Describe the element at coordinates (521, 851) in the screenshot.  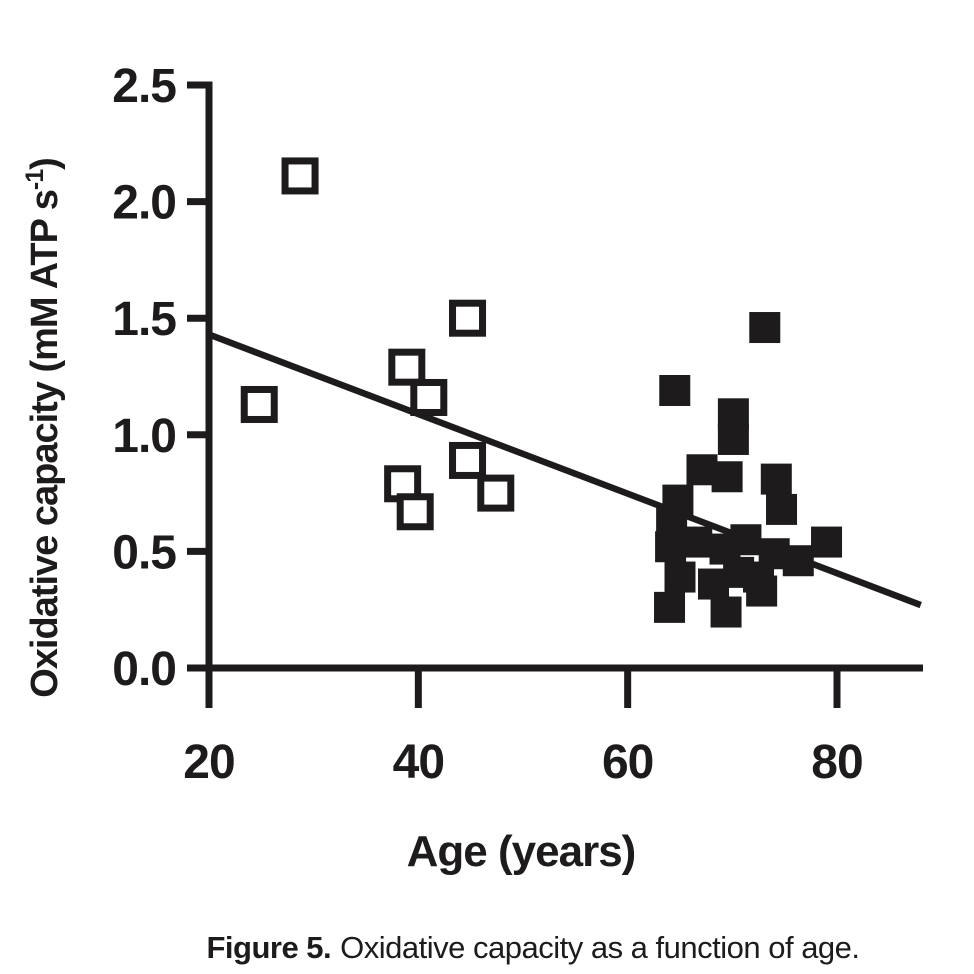
I see `x-axis-title: Age (years)` at that location.